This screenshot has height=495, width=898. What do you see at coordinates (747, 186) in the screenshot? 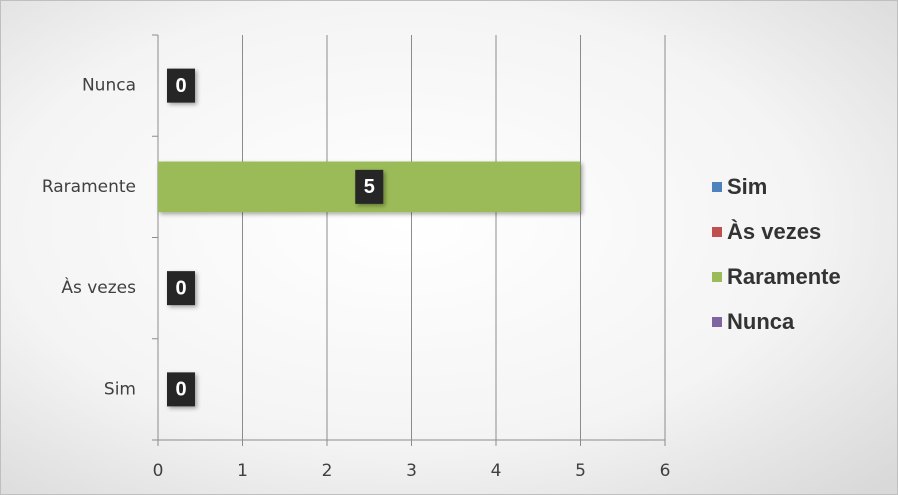
I see `legend-label: Sim` at bounding box center [747, 186].